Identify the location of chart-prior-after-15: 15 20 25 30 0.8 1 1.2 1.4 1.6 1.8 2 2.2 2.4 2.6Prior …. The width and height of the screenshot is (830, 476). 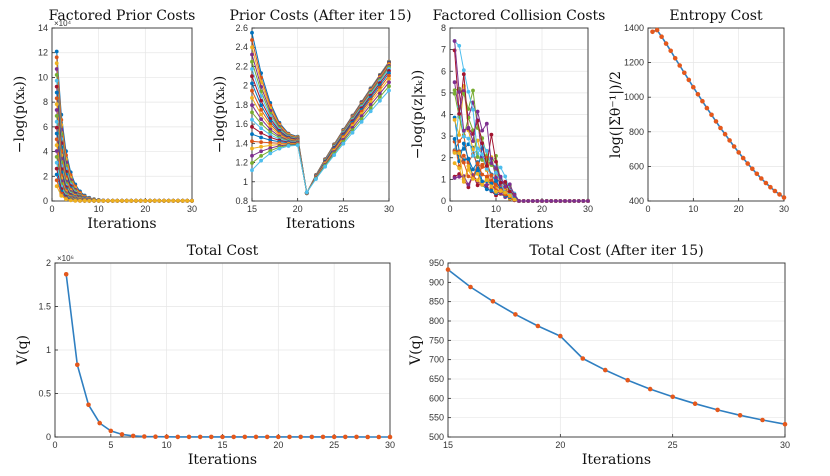
(312, 120).